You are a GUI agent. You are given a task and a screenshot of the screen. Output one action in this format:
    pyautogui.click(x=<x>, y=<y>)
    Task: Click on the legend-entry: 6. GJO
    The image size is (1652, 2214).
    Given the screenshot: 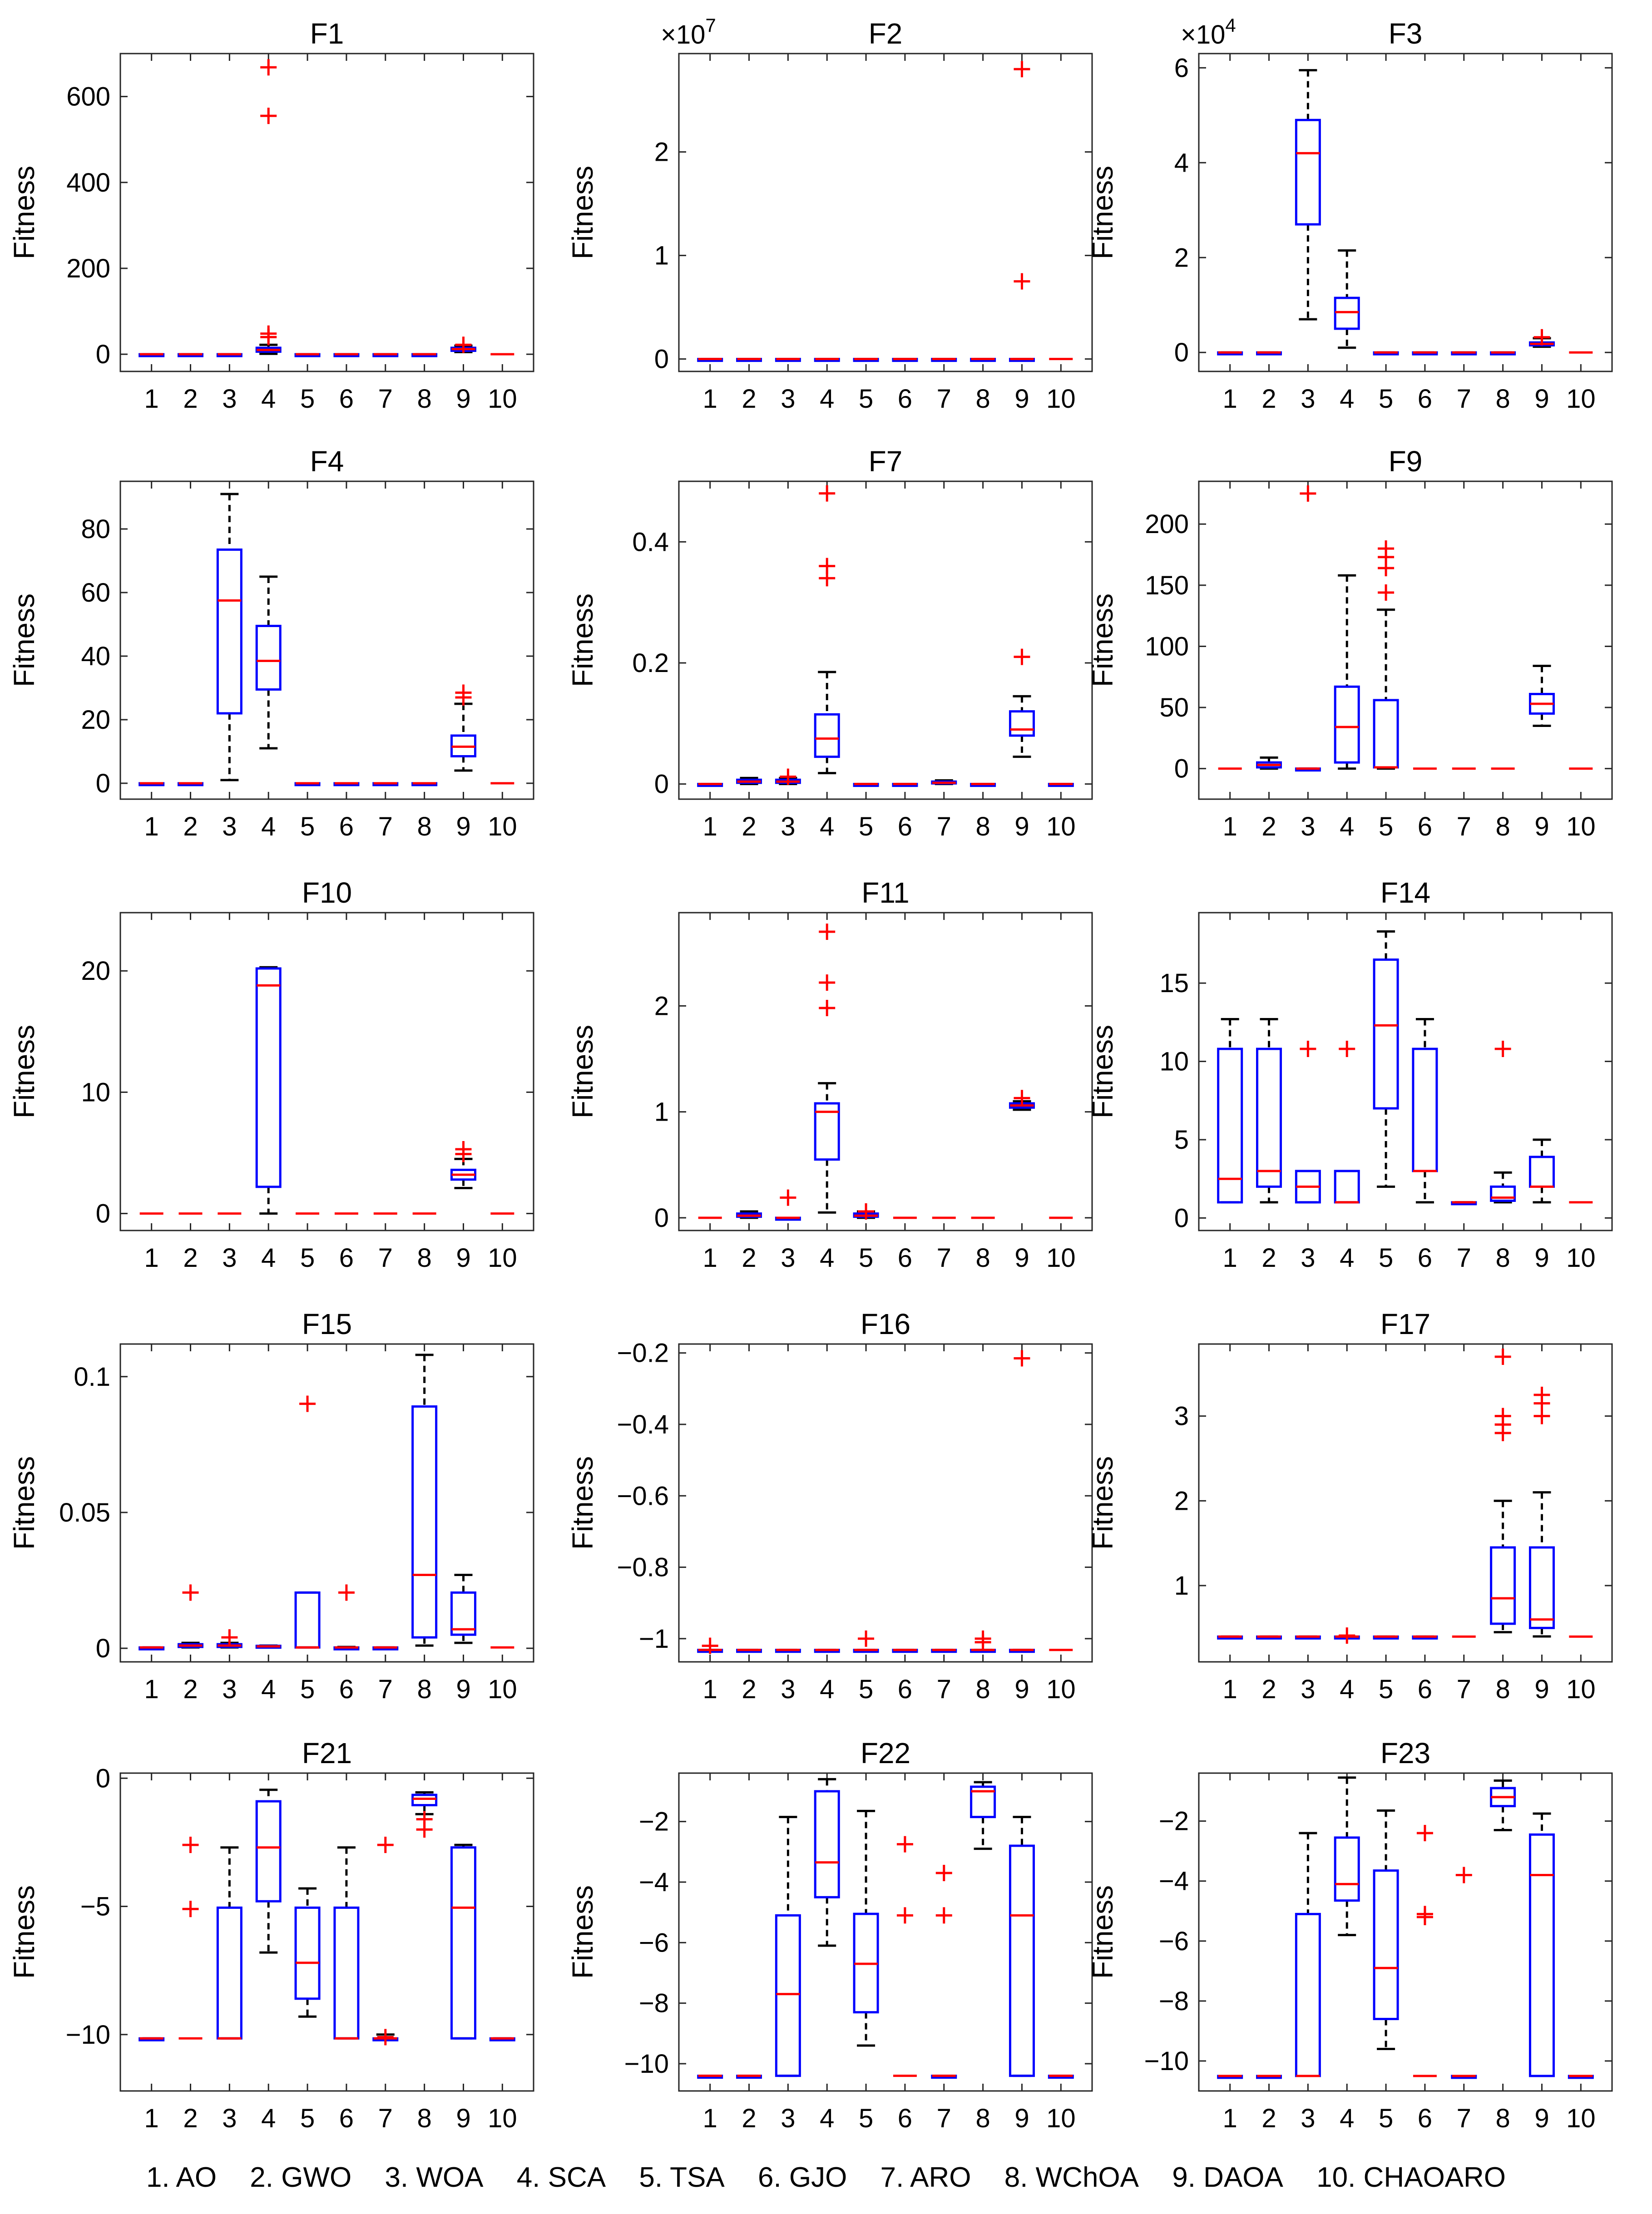 What is the action you would take?
    pyautogui.click(x=802, y=2177)
    